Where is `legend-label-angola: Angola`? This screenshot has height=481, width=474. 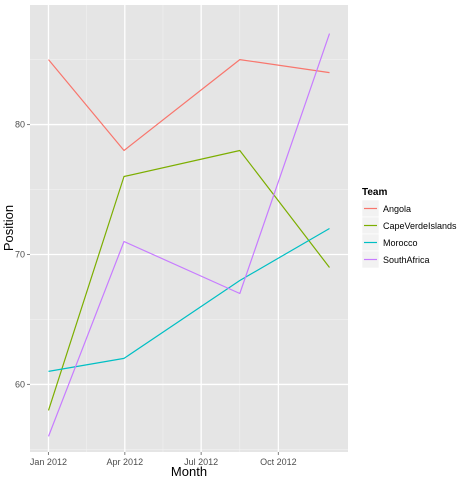
legend-label-angola: Angola is located at coordinates (397, 209).